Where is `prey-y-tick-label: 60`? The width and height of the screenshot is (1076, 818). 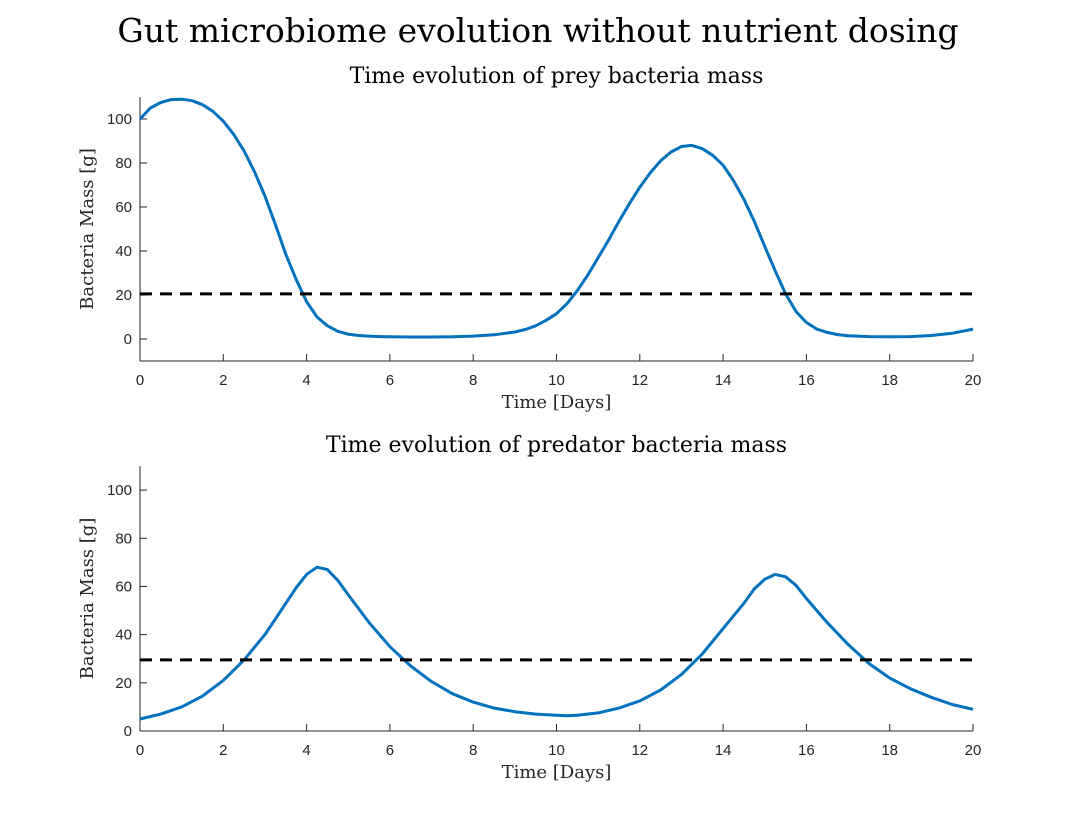
prey-y-tick-label: 60 is located at coordinates (123, 207).